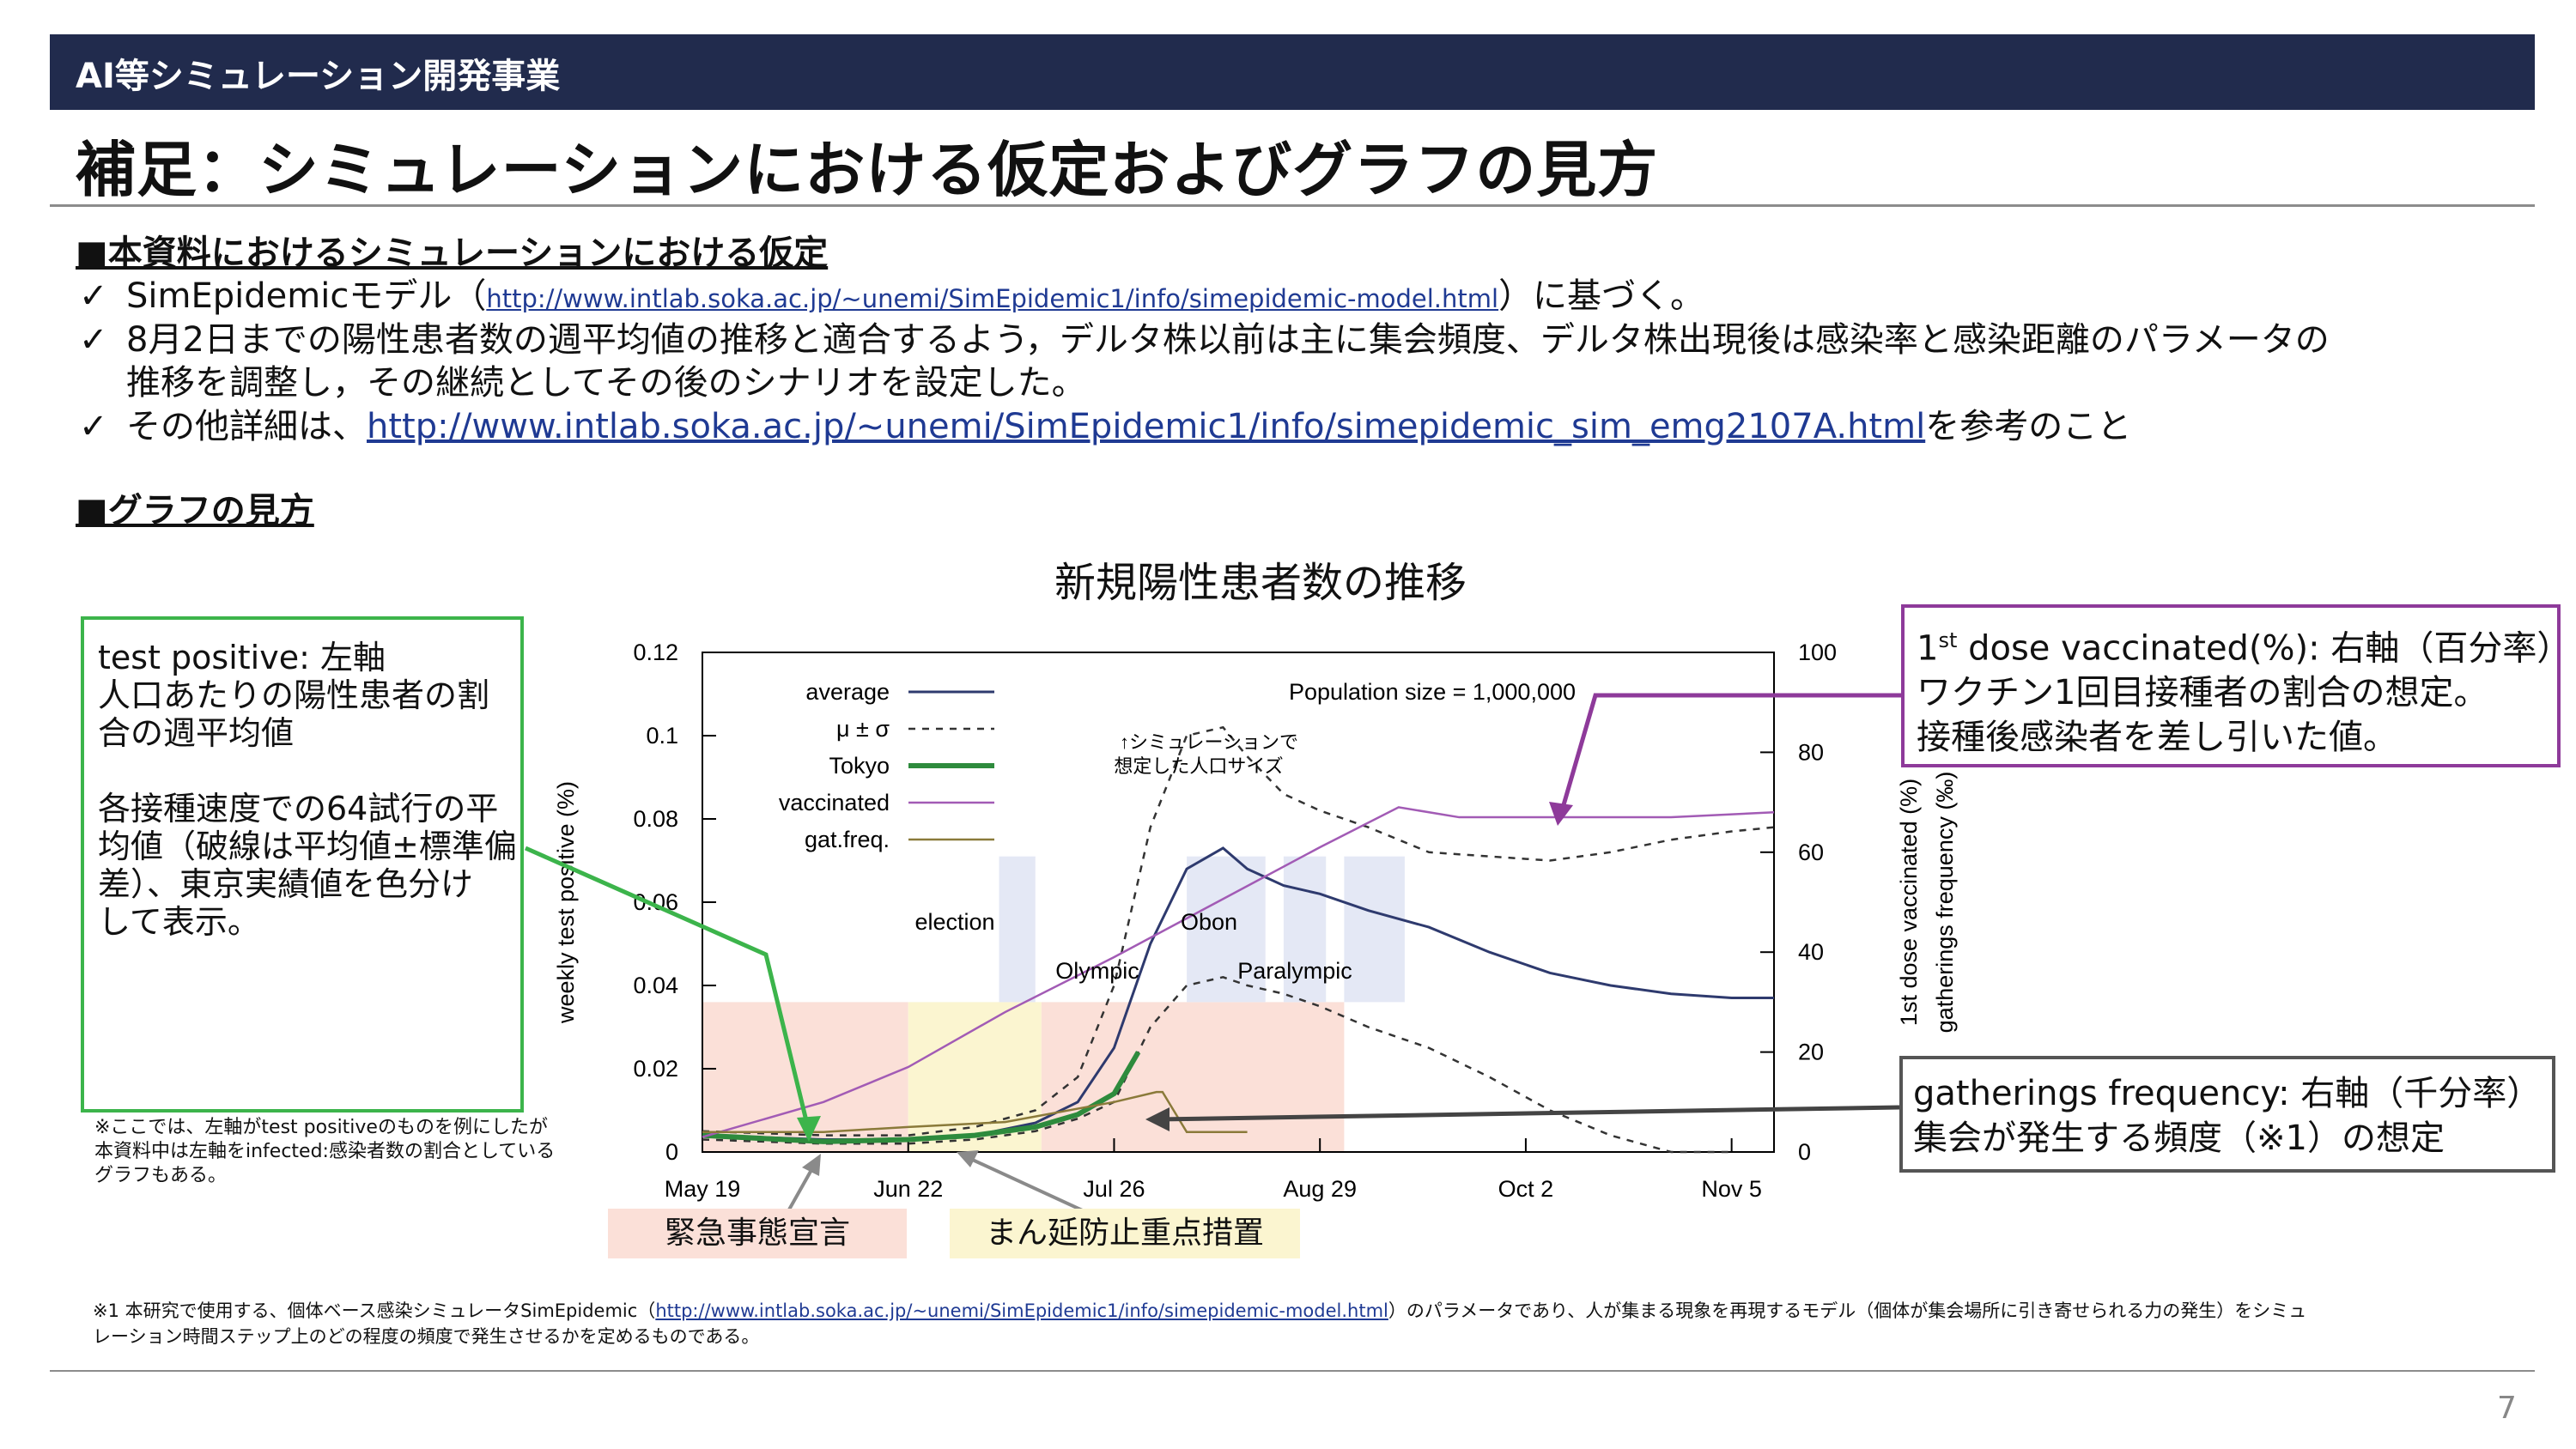  I want to click on semi-emergency-pointer, so click(1032, 1187).